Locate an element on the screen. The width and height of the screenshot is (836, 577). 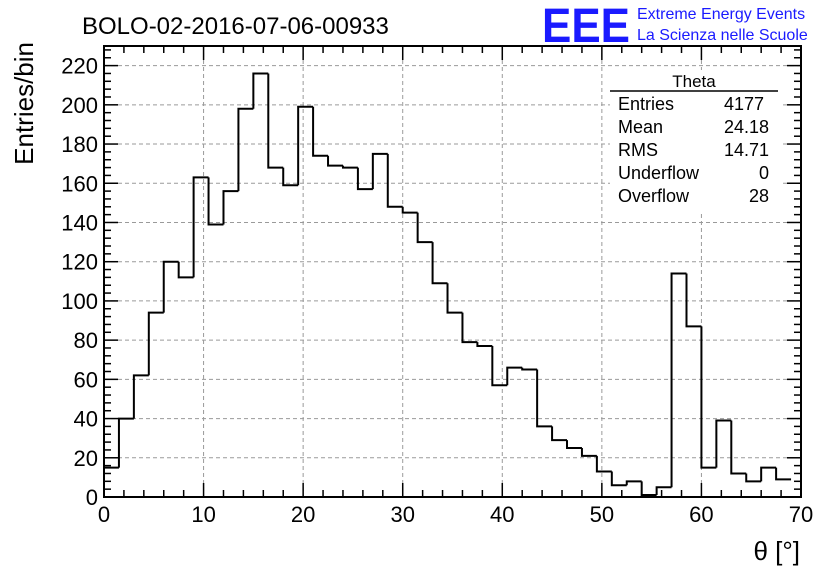
y-tick-label-180: 180 is located at coordinates (79, 144).